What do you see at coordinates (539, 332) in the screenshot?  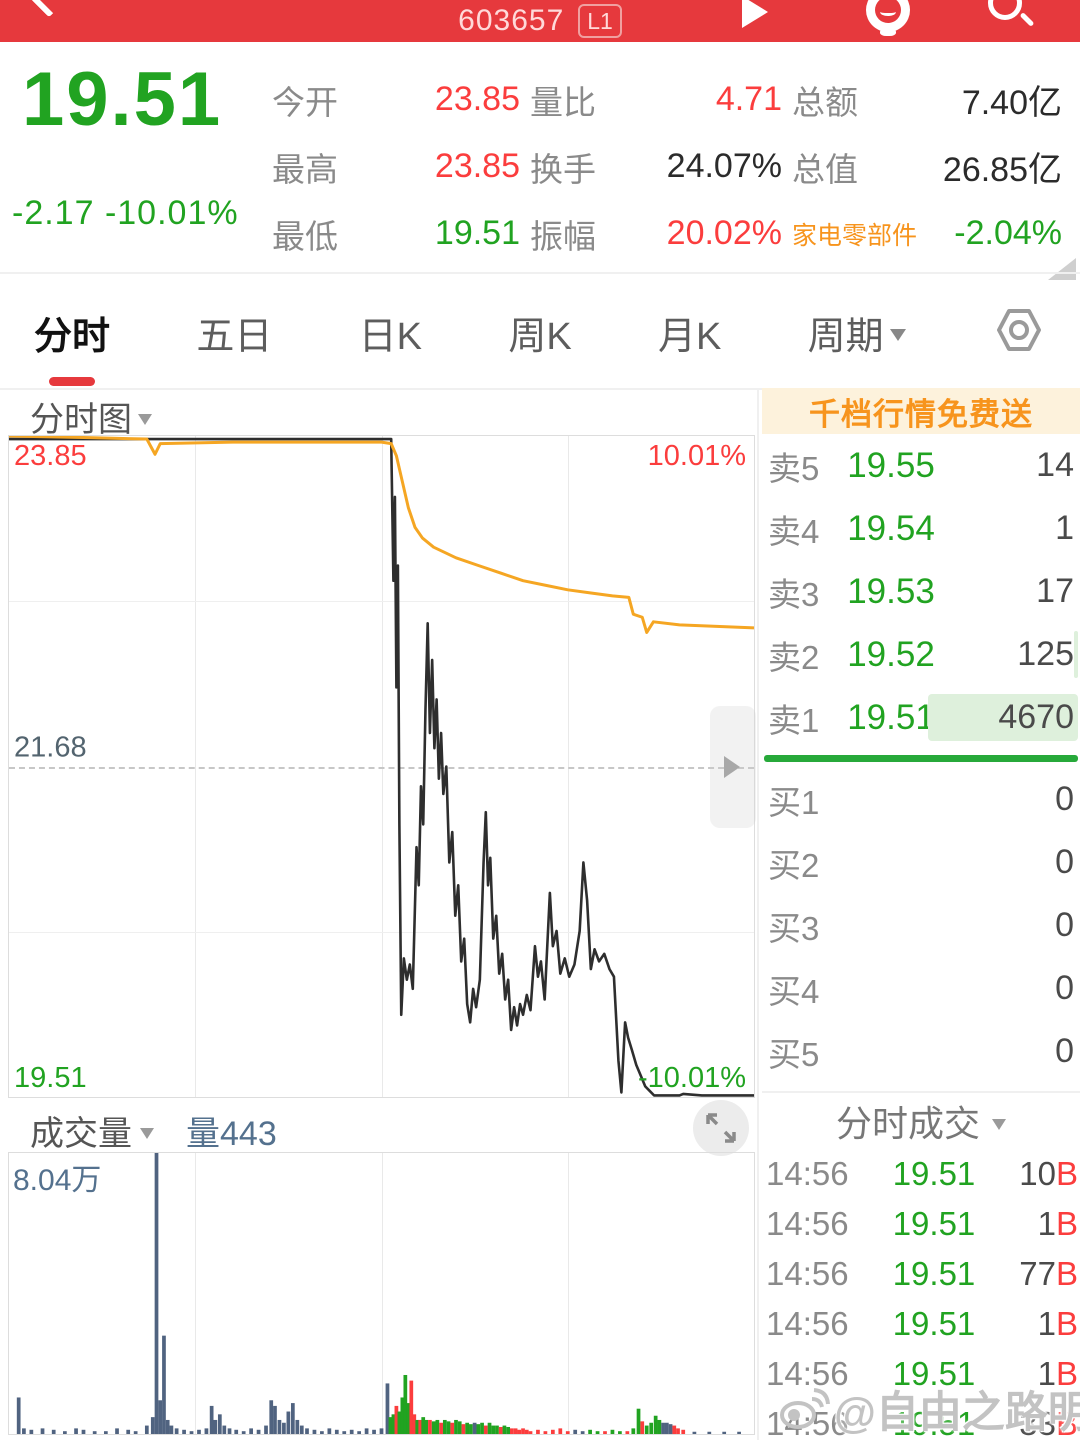 I see `tab-周K: 周K` at bounding box center [539, 332].